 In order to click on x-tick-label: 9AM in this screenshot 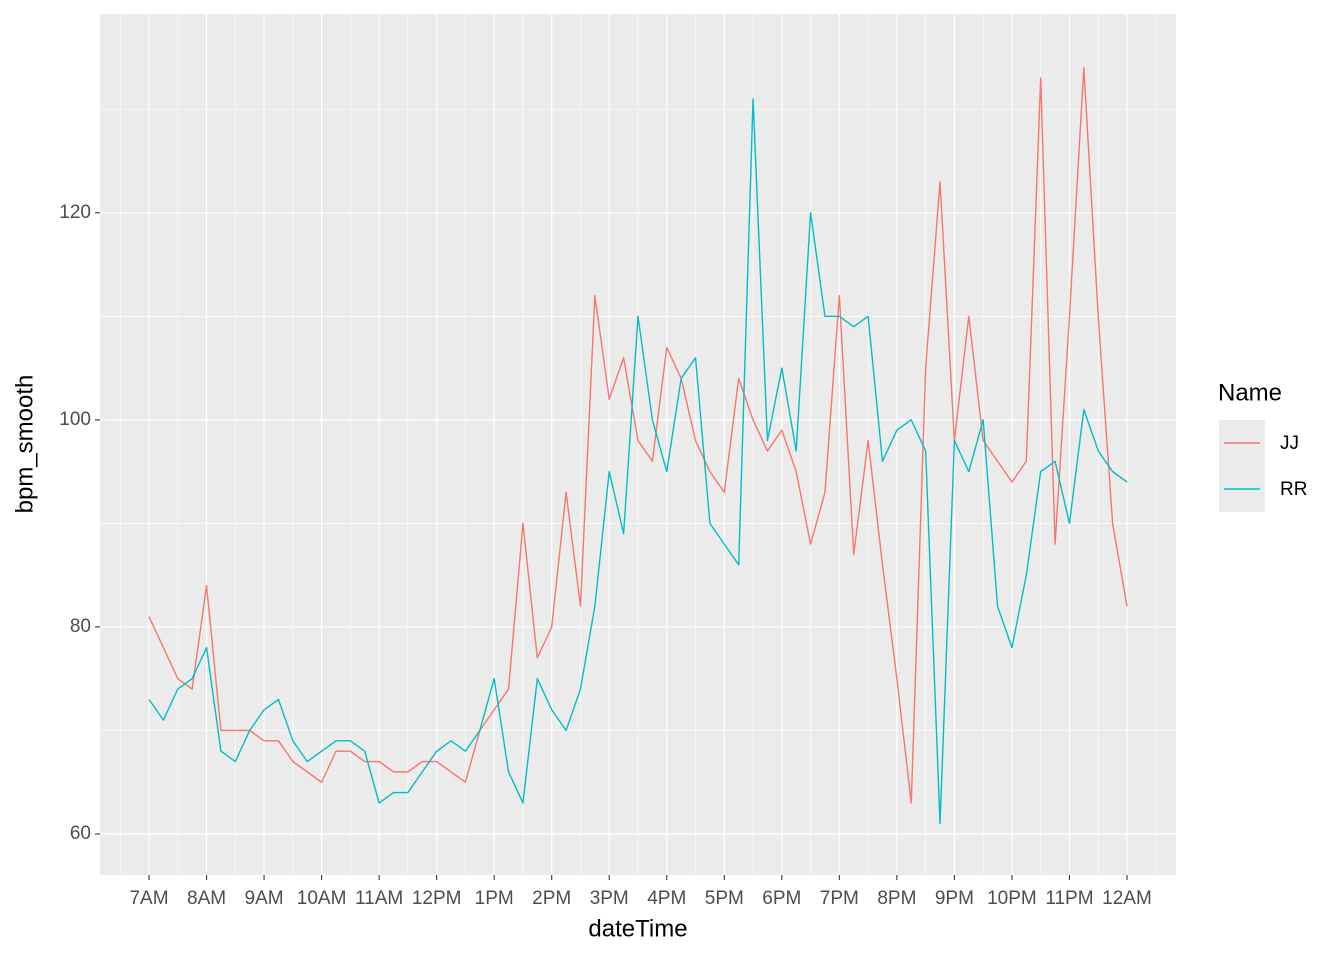, I will do `click(264, 898)`.